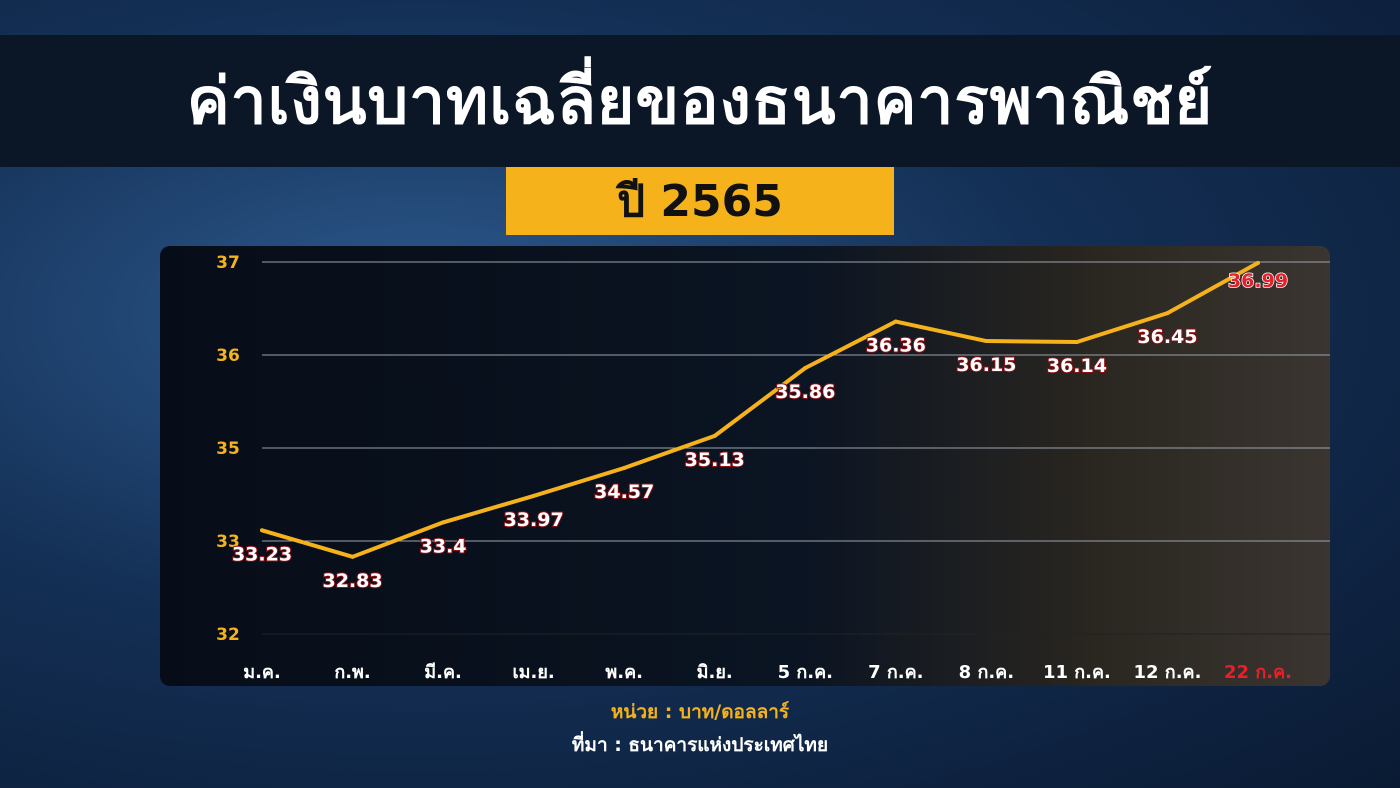  I want to click on data-label: 32.83, so click(352, 581).